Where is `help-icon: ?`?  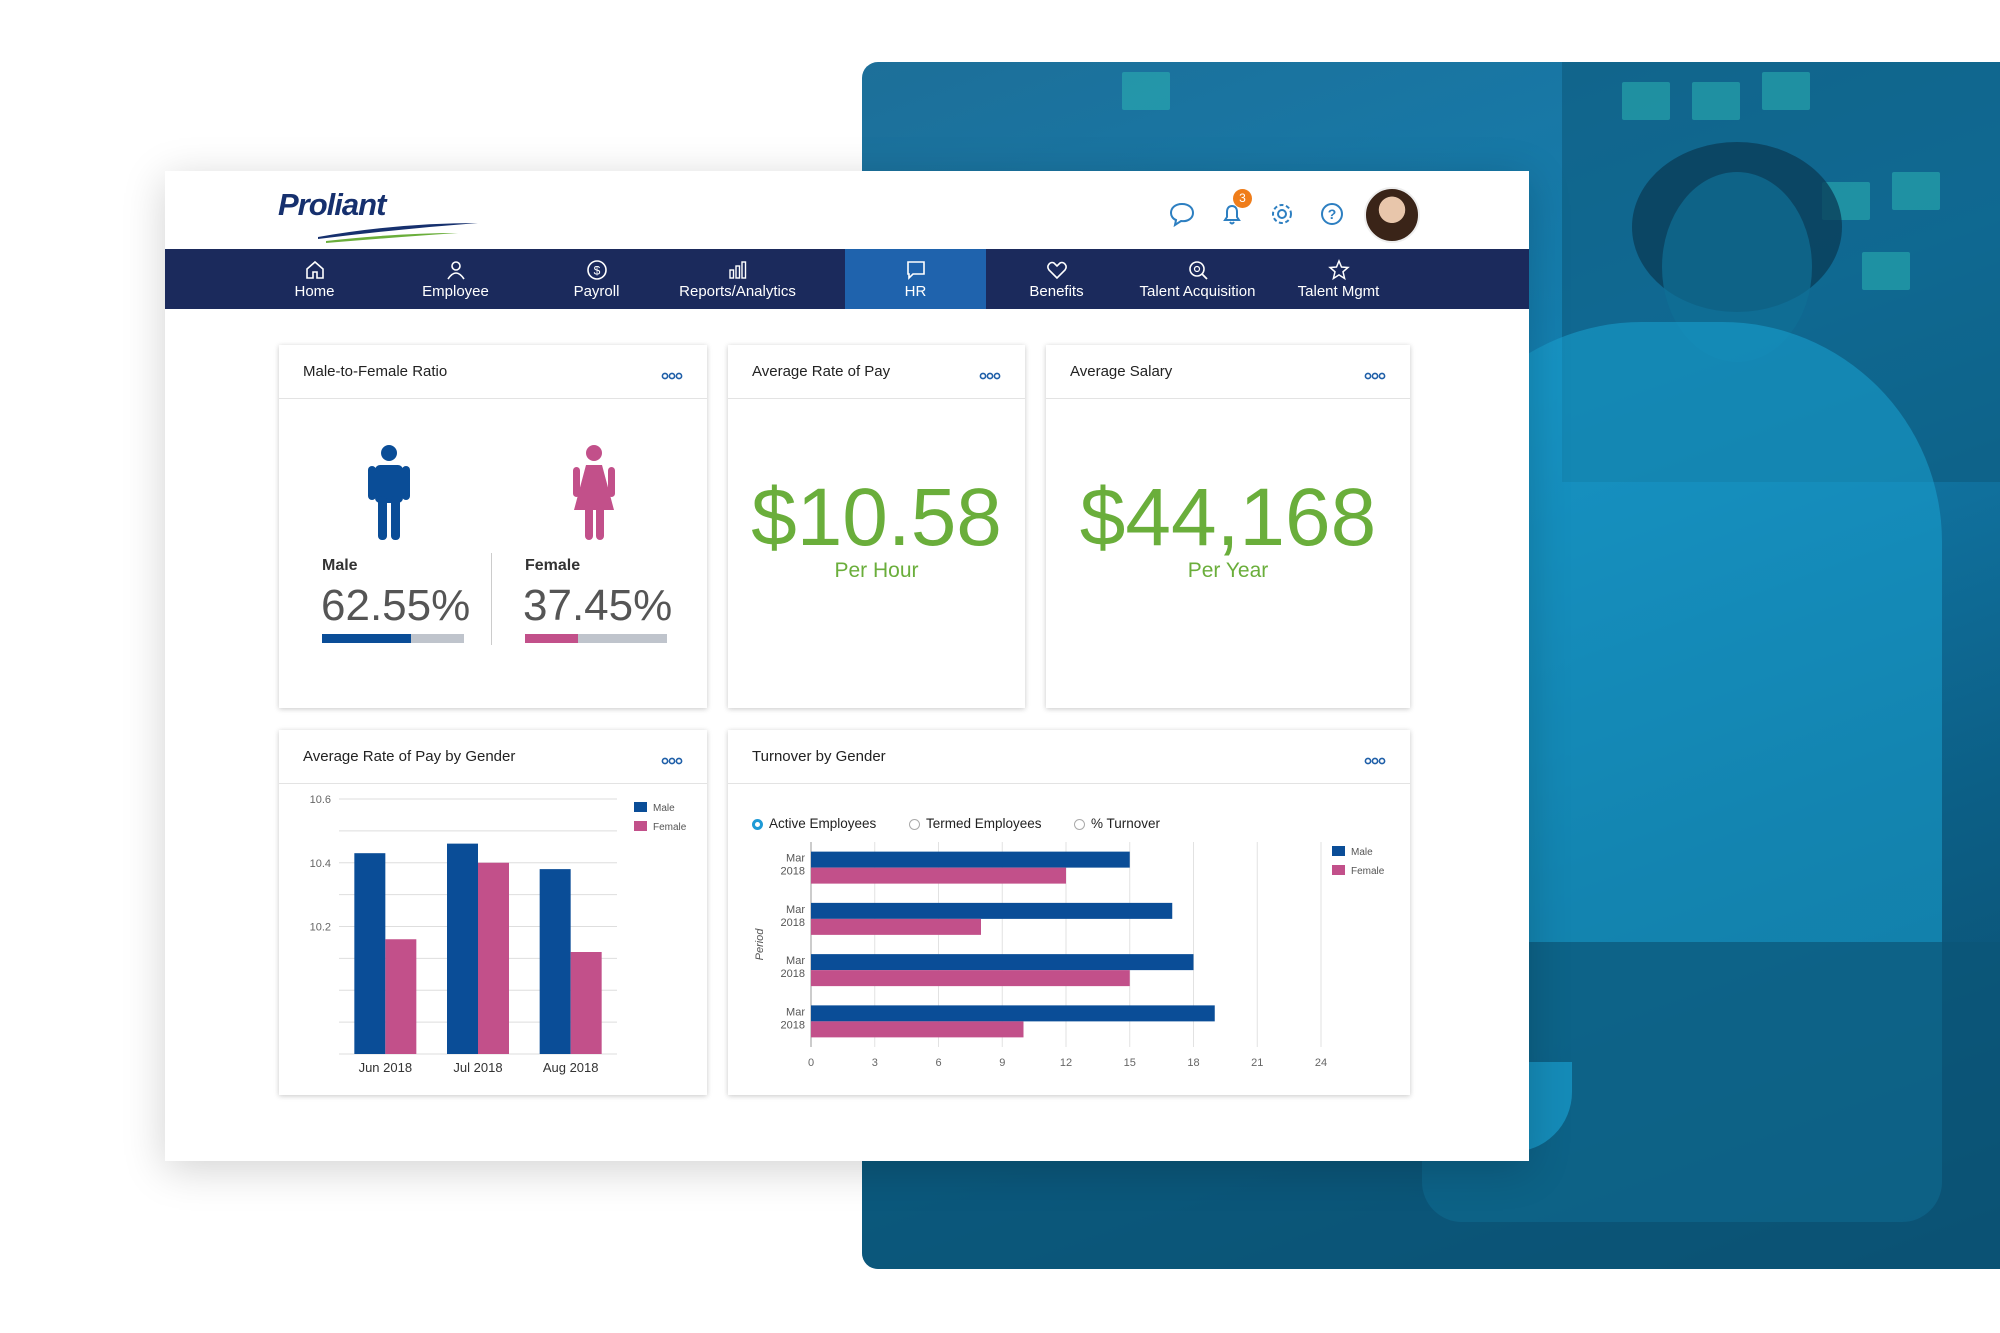 help-icon: ? is located at coordinates (1332, 214).